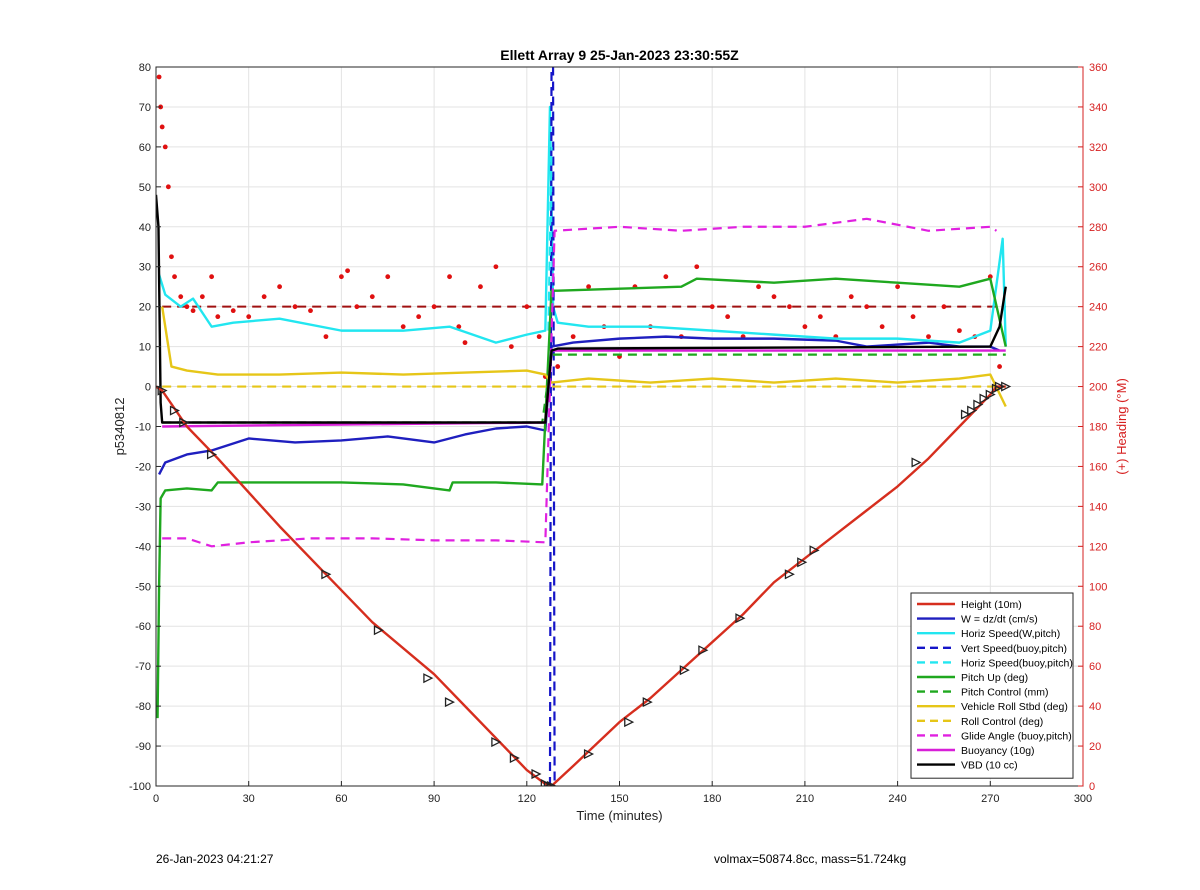 This screenshot has height=890, width=1200. I want to click on y2-tick-label: 40, so click(1095, 707).